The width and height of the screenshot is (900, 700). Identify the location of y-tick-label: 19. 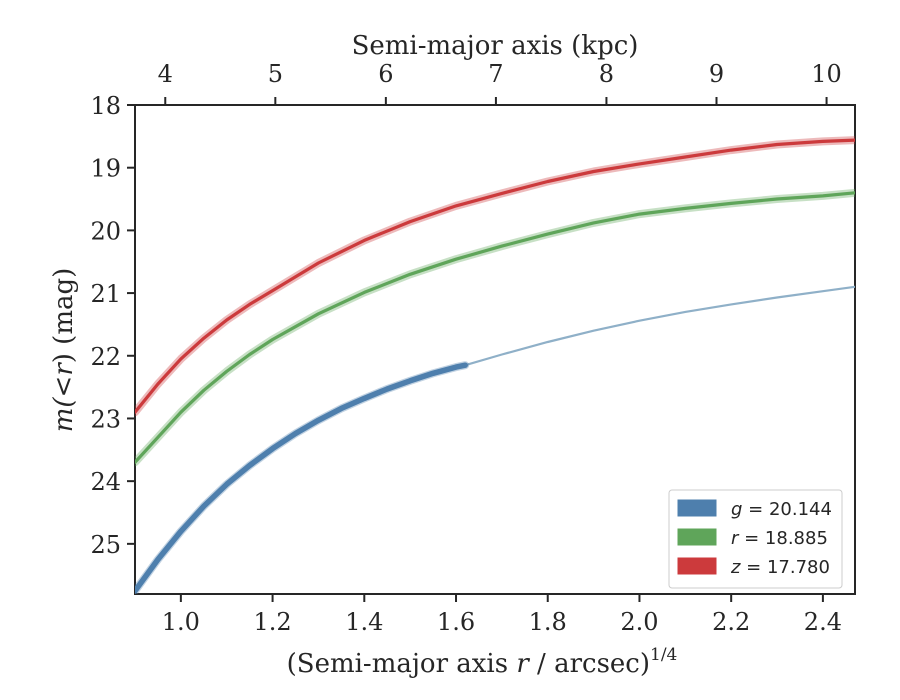
(105, 169).